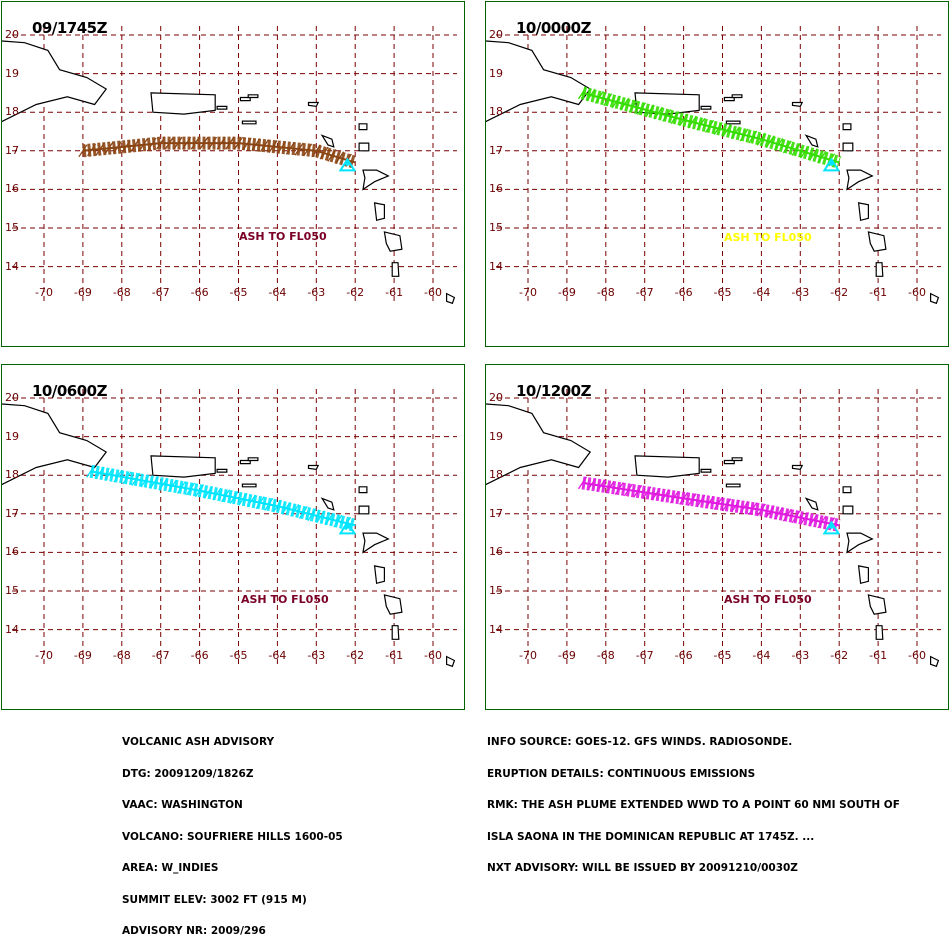 This screenshot has width=950, height=947. Describe the element at coordinates (69, 391) in the screenshot. I see `panel-time-title: 10/0600Z` at that location.